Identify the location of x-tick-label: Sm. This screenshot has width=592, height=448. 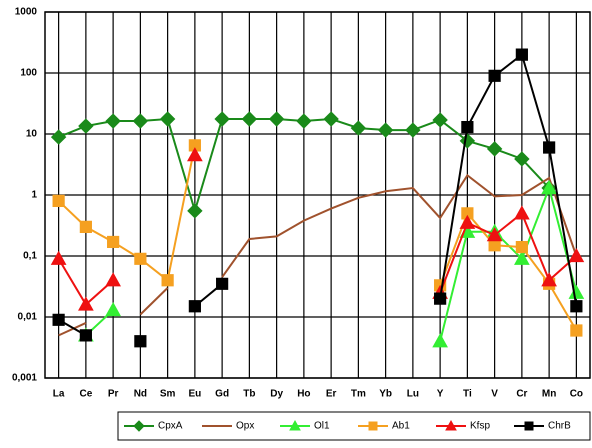
(168, 394).